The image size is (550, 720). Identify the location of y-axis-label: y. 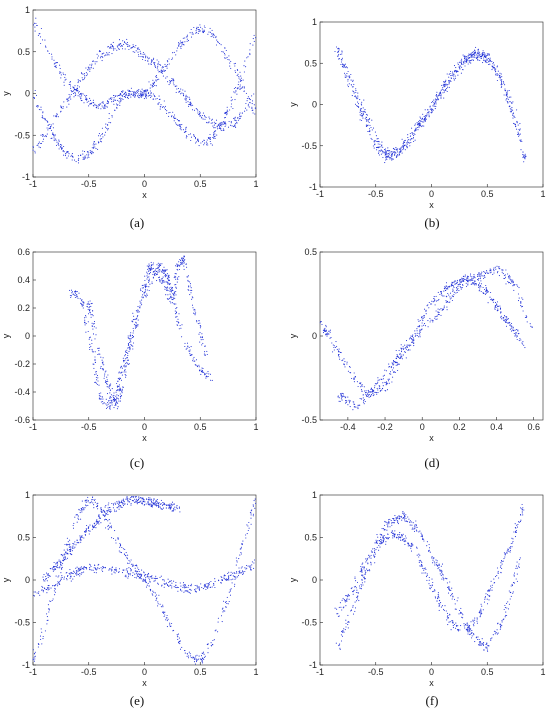
(293, 335).